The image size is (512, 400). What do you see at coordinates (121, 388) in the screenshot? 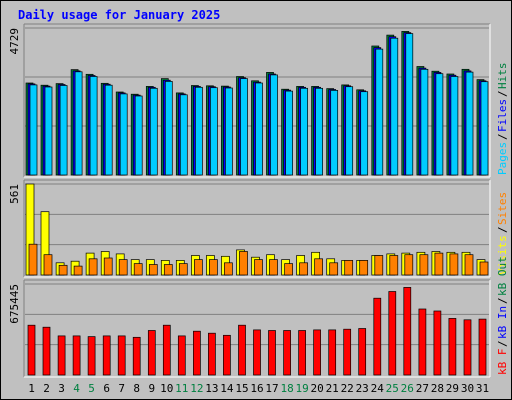
I see `x-tick-label-day-7: 7` at bounding box center [121, 388].